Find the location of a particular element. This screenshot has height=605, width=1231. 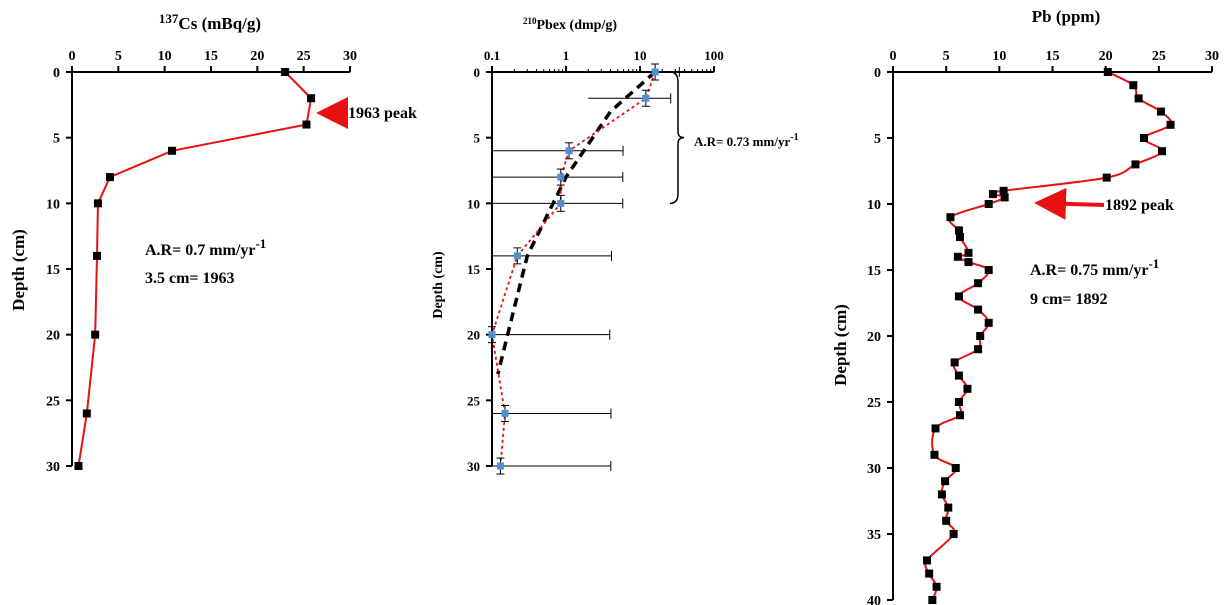

cs-rate-label: A.R= 0.7 mm/yr-1 is located at coordinates (205, 247).